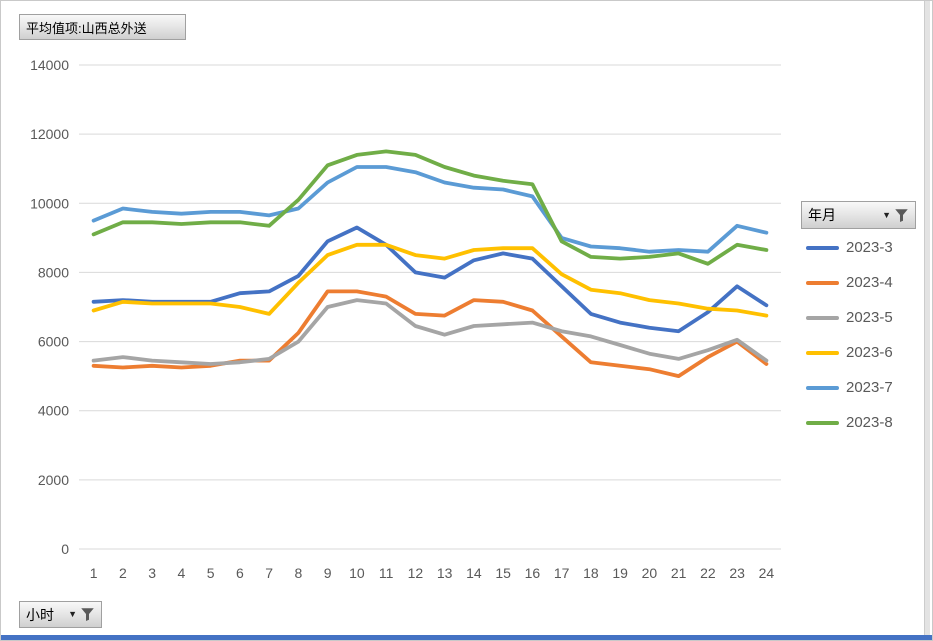  What do you see at coordinates (123, 573) in the screenshot?
I see `x-axis-tick-label: 2` at bounding box center [123, 573].